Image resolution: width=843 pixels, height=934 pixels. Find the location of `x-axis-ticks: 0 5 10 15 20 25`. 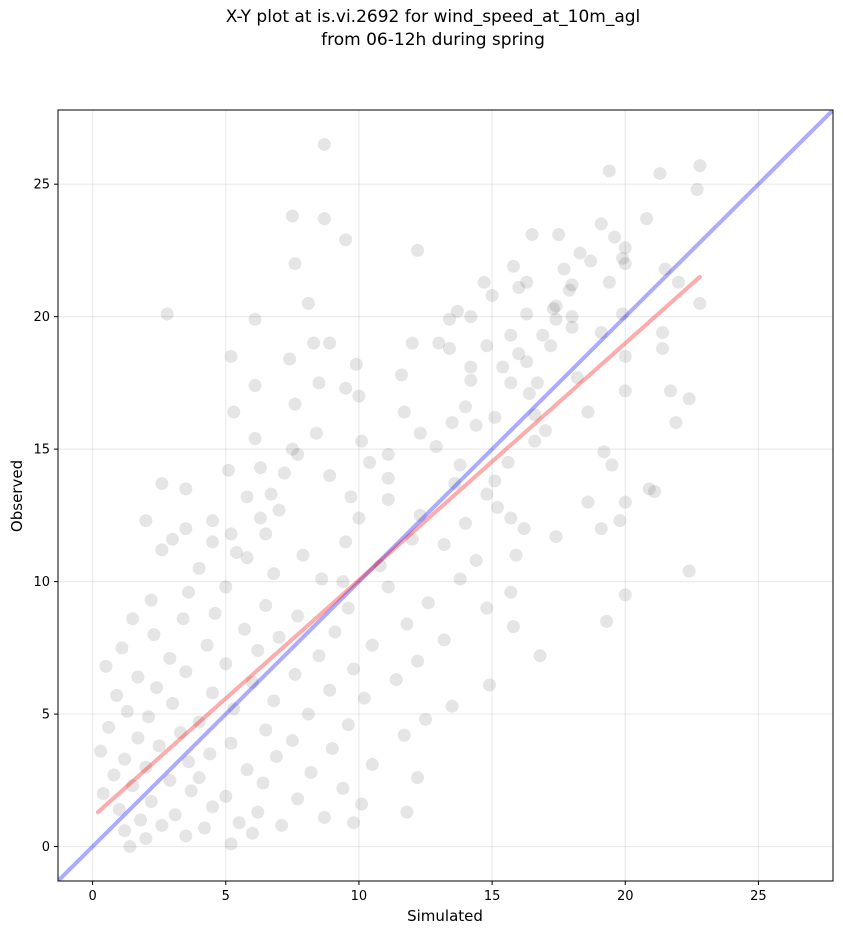

x-axis-ticks: 0 5 10 15 20 25 is located at coordinates (427, 892).